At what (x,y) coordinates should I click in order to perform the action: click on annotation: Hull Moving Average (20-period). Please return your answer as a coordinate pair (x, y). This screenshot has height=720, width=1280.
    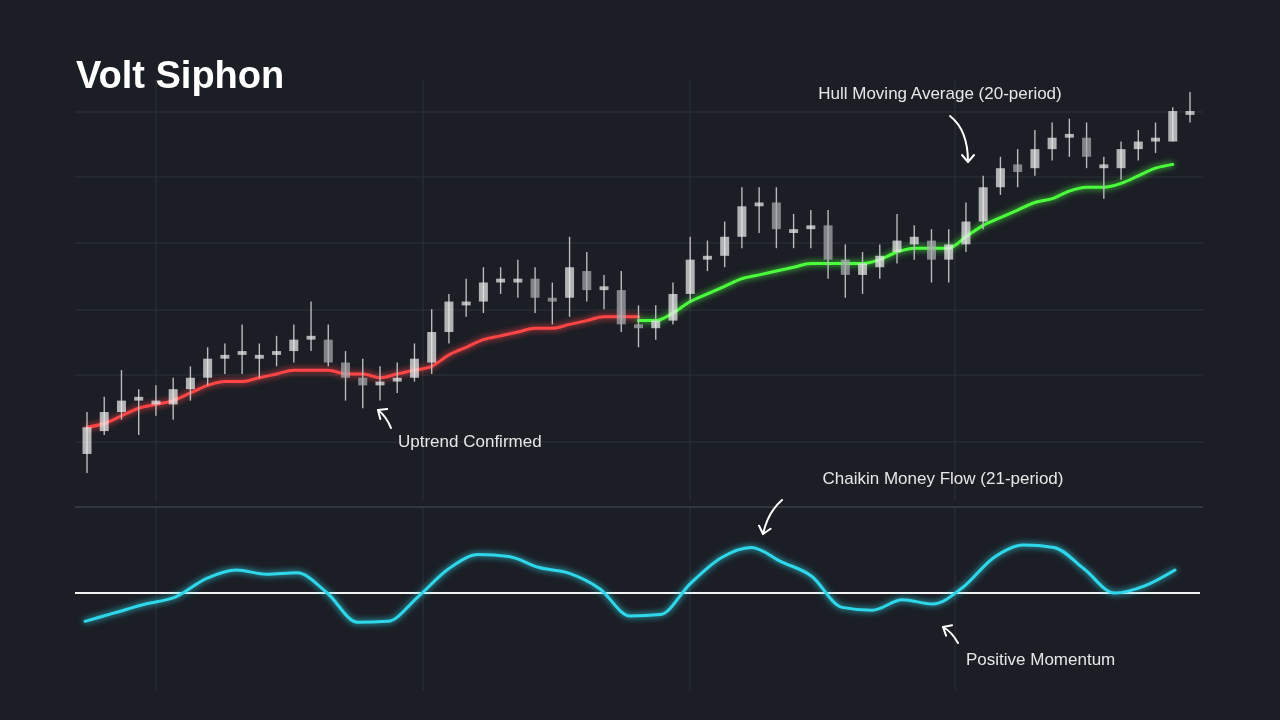
    Looking at the image, I should click on (940, 93).